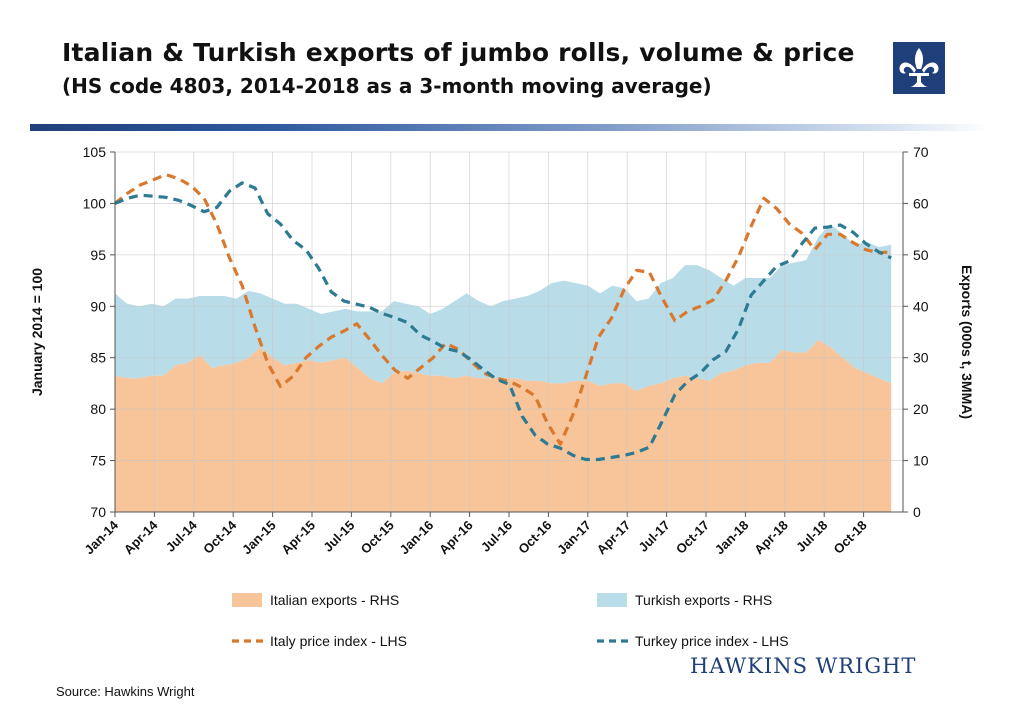 Image resolution: width=1024 pixels, height=724 pixels. Describe the element at coordinates (921, 358) in the screenshot. I see `right-tick-label: 30` at that location.